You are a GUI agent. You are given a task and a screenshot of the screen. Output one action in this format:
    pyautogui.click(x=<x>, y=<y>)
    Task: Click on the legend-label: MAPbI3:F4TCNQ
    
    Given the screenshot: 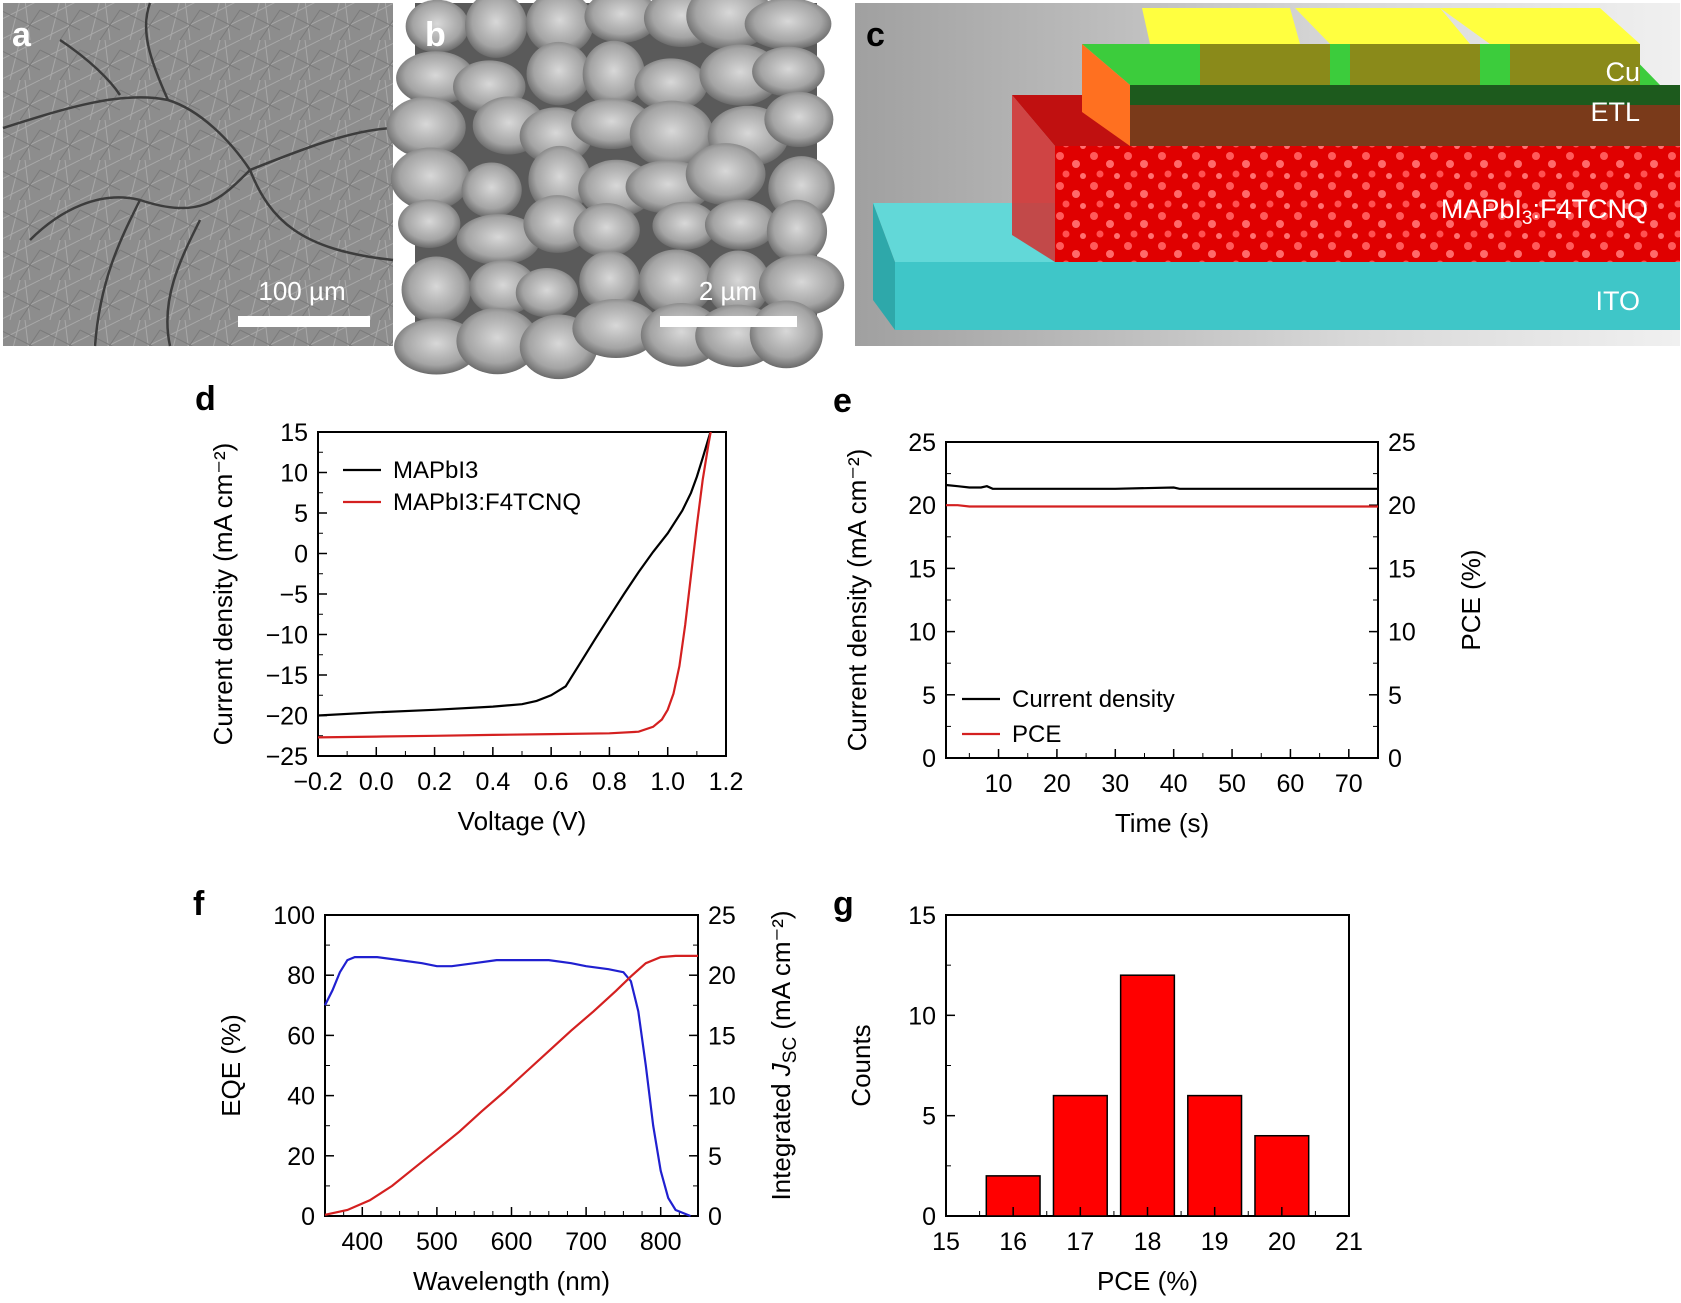 What is the action you would take?
    pyautogui.click(x=487, y=502)
    